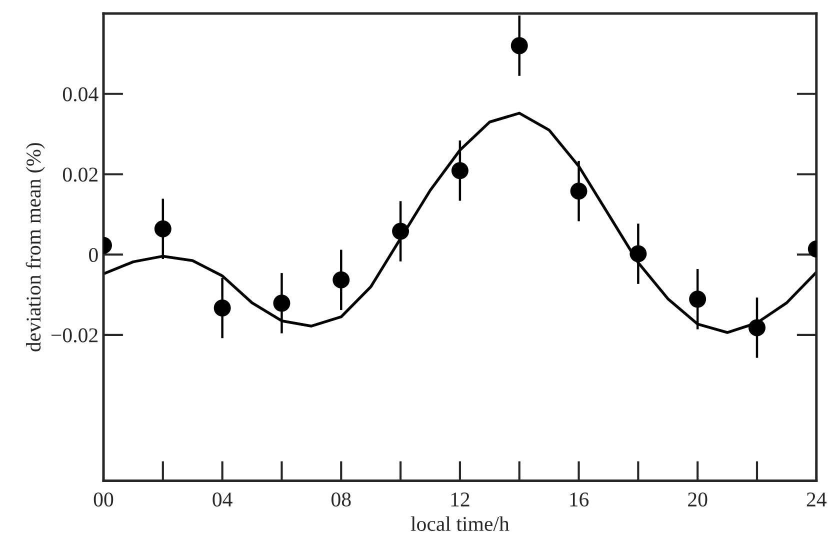  I want to click on y-tick-label: 0.04, so click(80, 94).